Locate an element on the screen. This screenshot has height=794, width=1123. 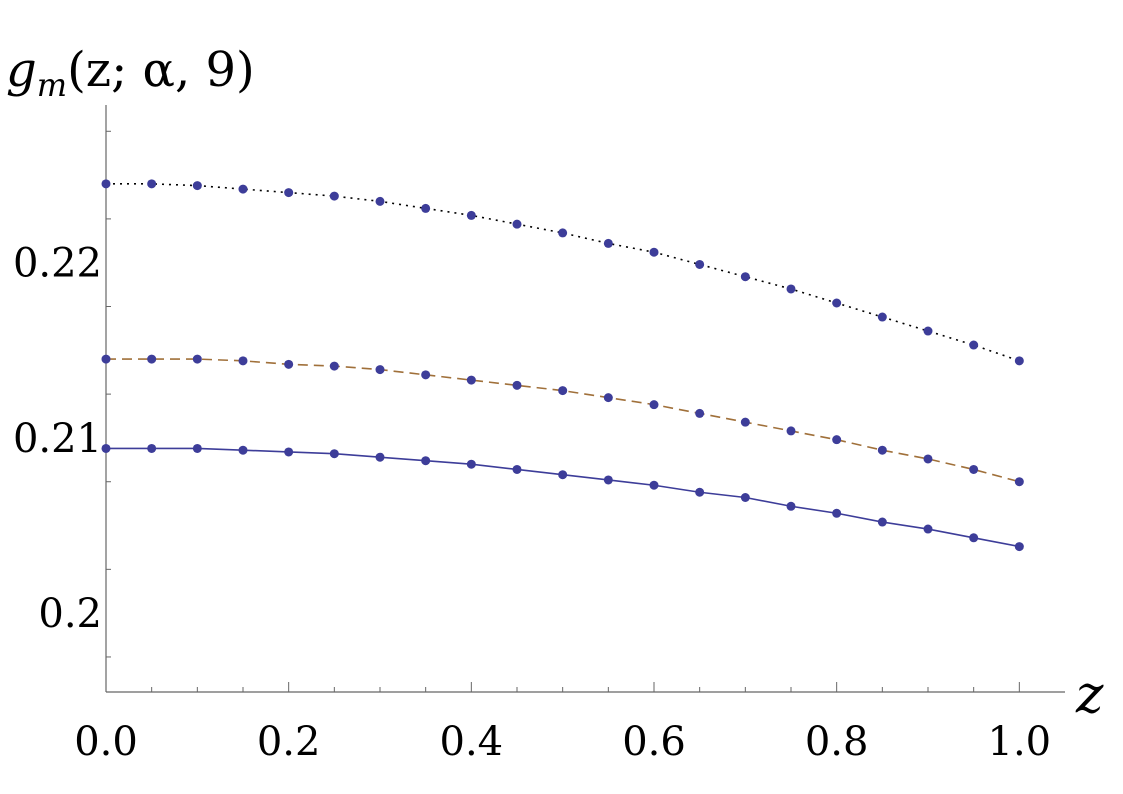
x-tick-label: 0.2 is located at coordinates (289, 742).